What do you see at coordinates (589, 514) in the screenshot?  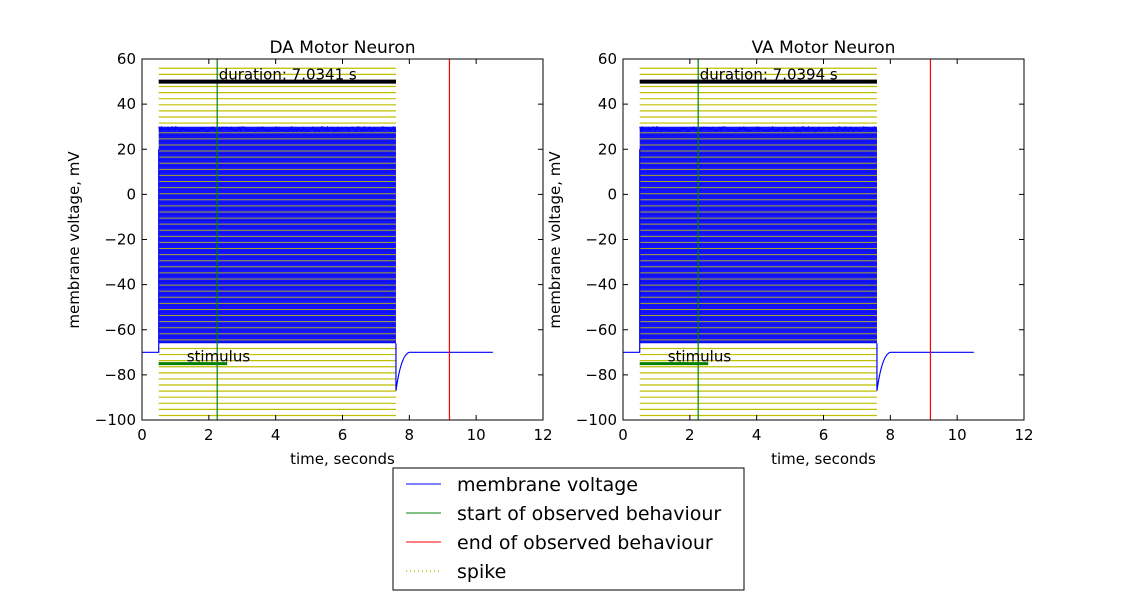 I see `legend-label: start of observed behaviour` at bounding box center [589, 514].